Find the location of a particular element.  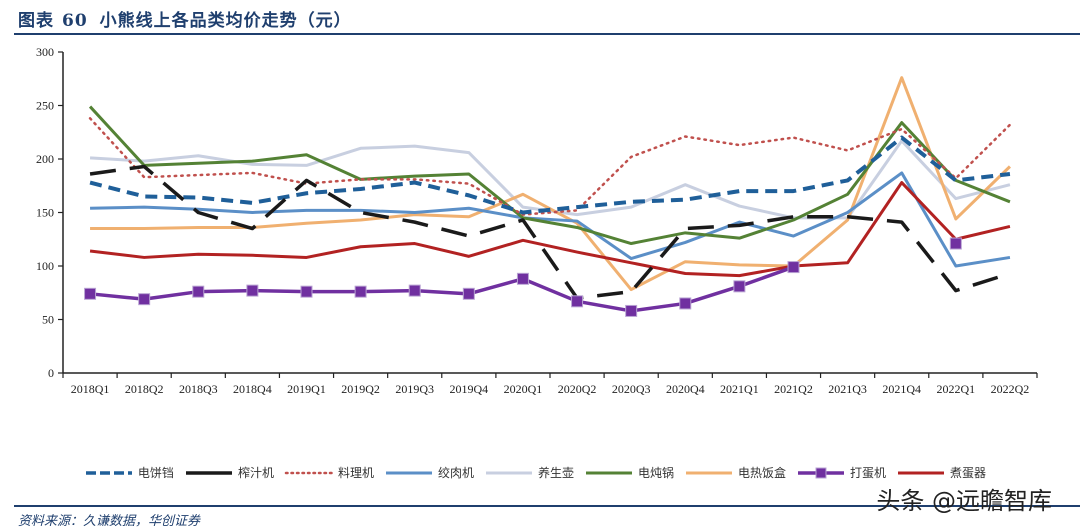

series-电饼铛 is located at coordinates (550, 175).